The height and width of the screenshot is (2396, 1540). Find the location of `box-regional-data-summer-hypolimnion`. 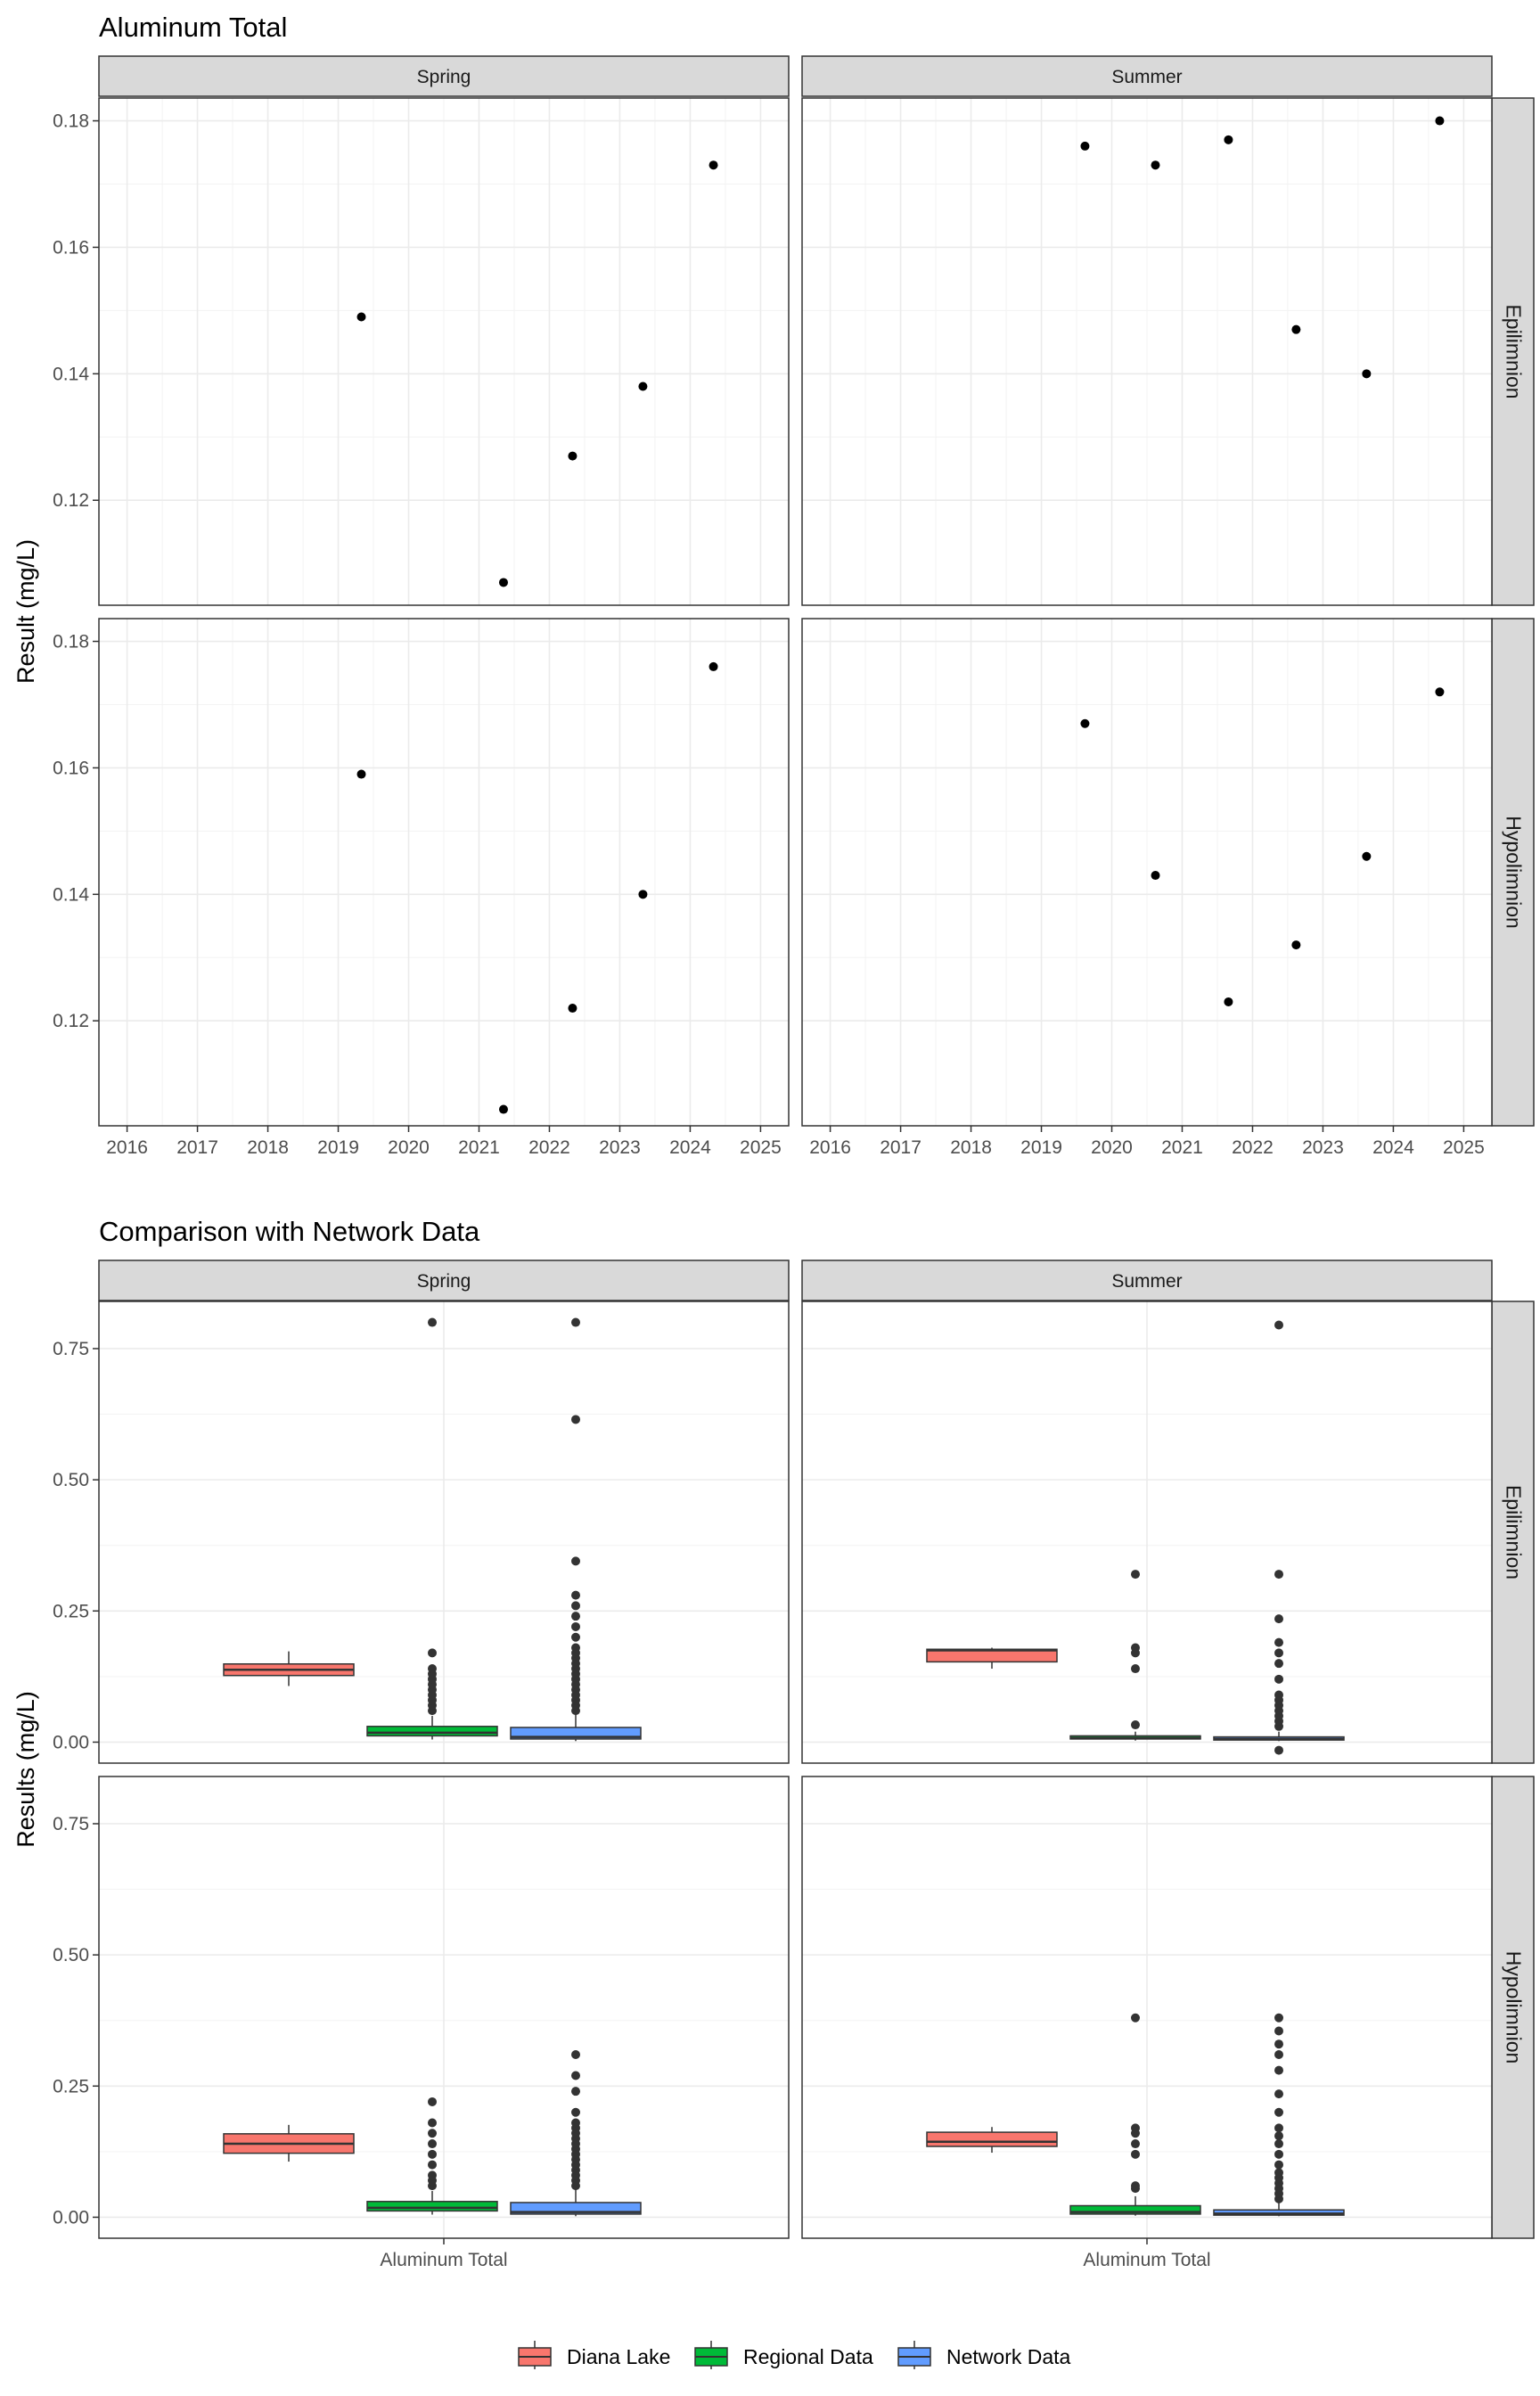

box-regional-data-summer-hypolimnion is located at coordinates (1135, 2209).